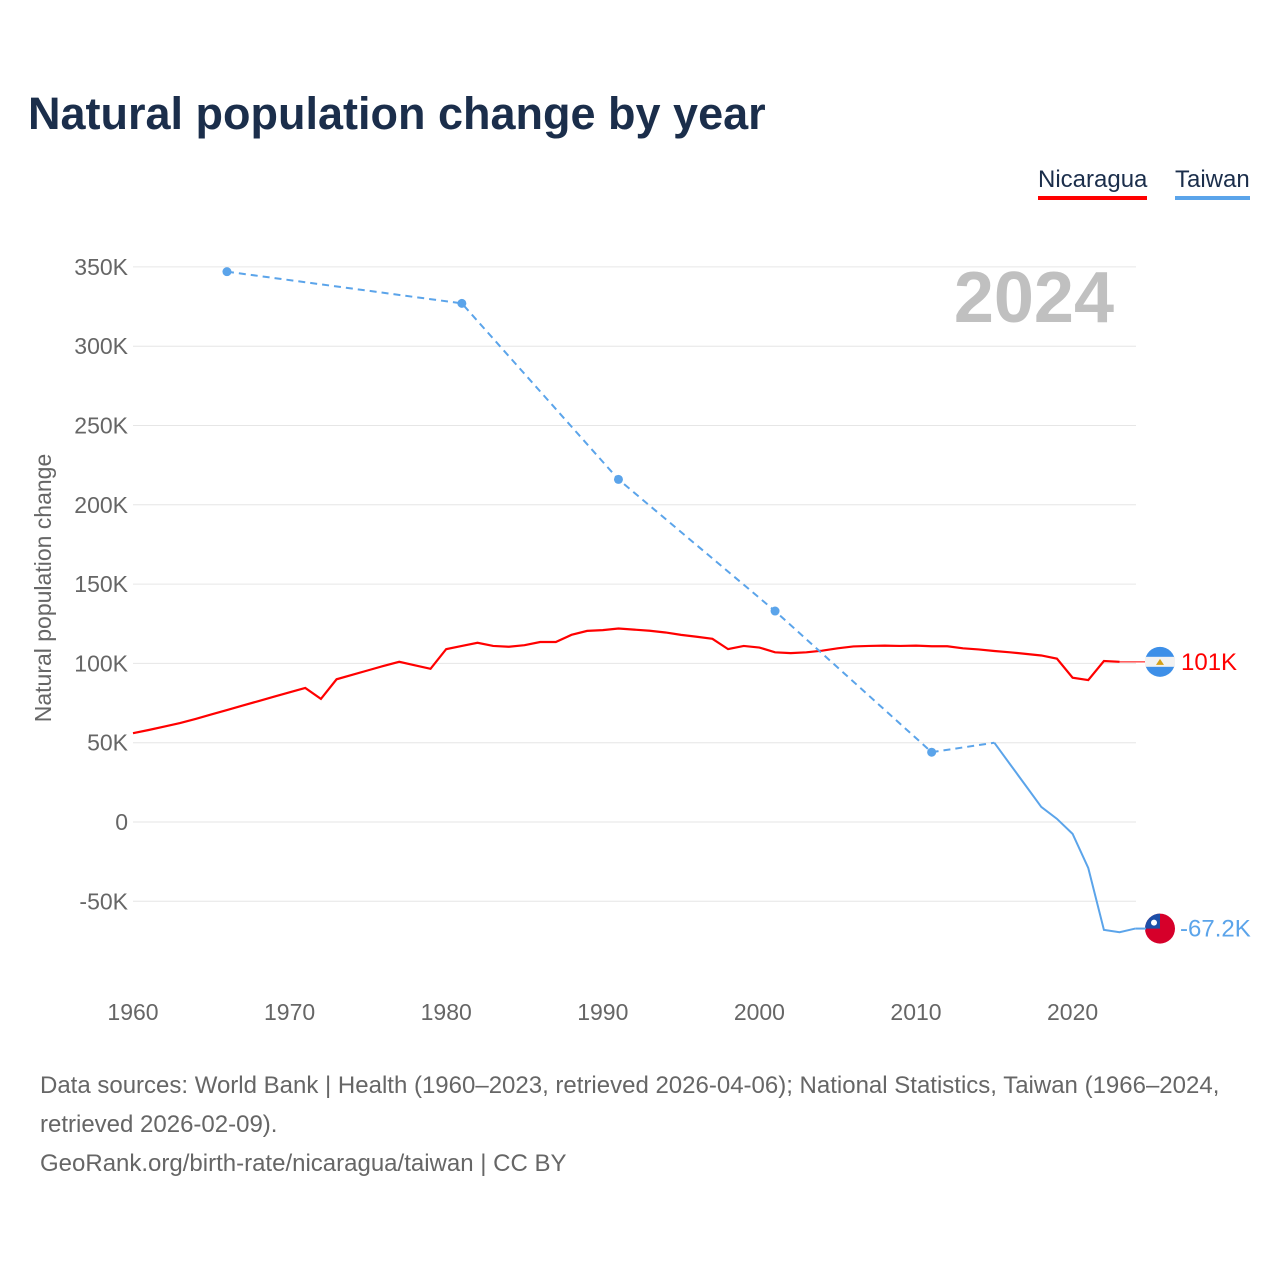  I want to click on x-tick-label: 1960, so click(132, 1012).